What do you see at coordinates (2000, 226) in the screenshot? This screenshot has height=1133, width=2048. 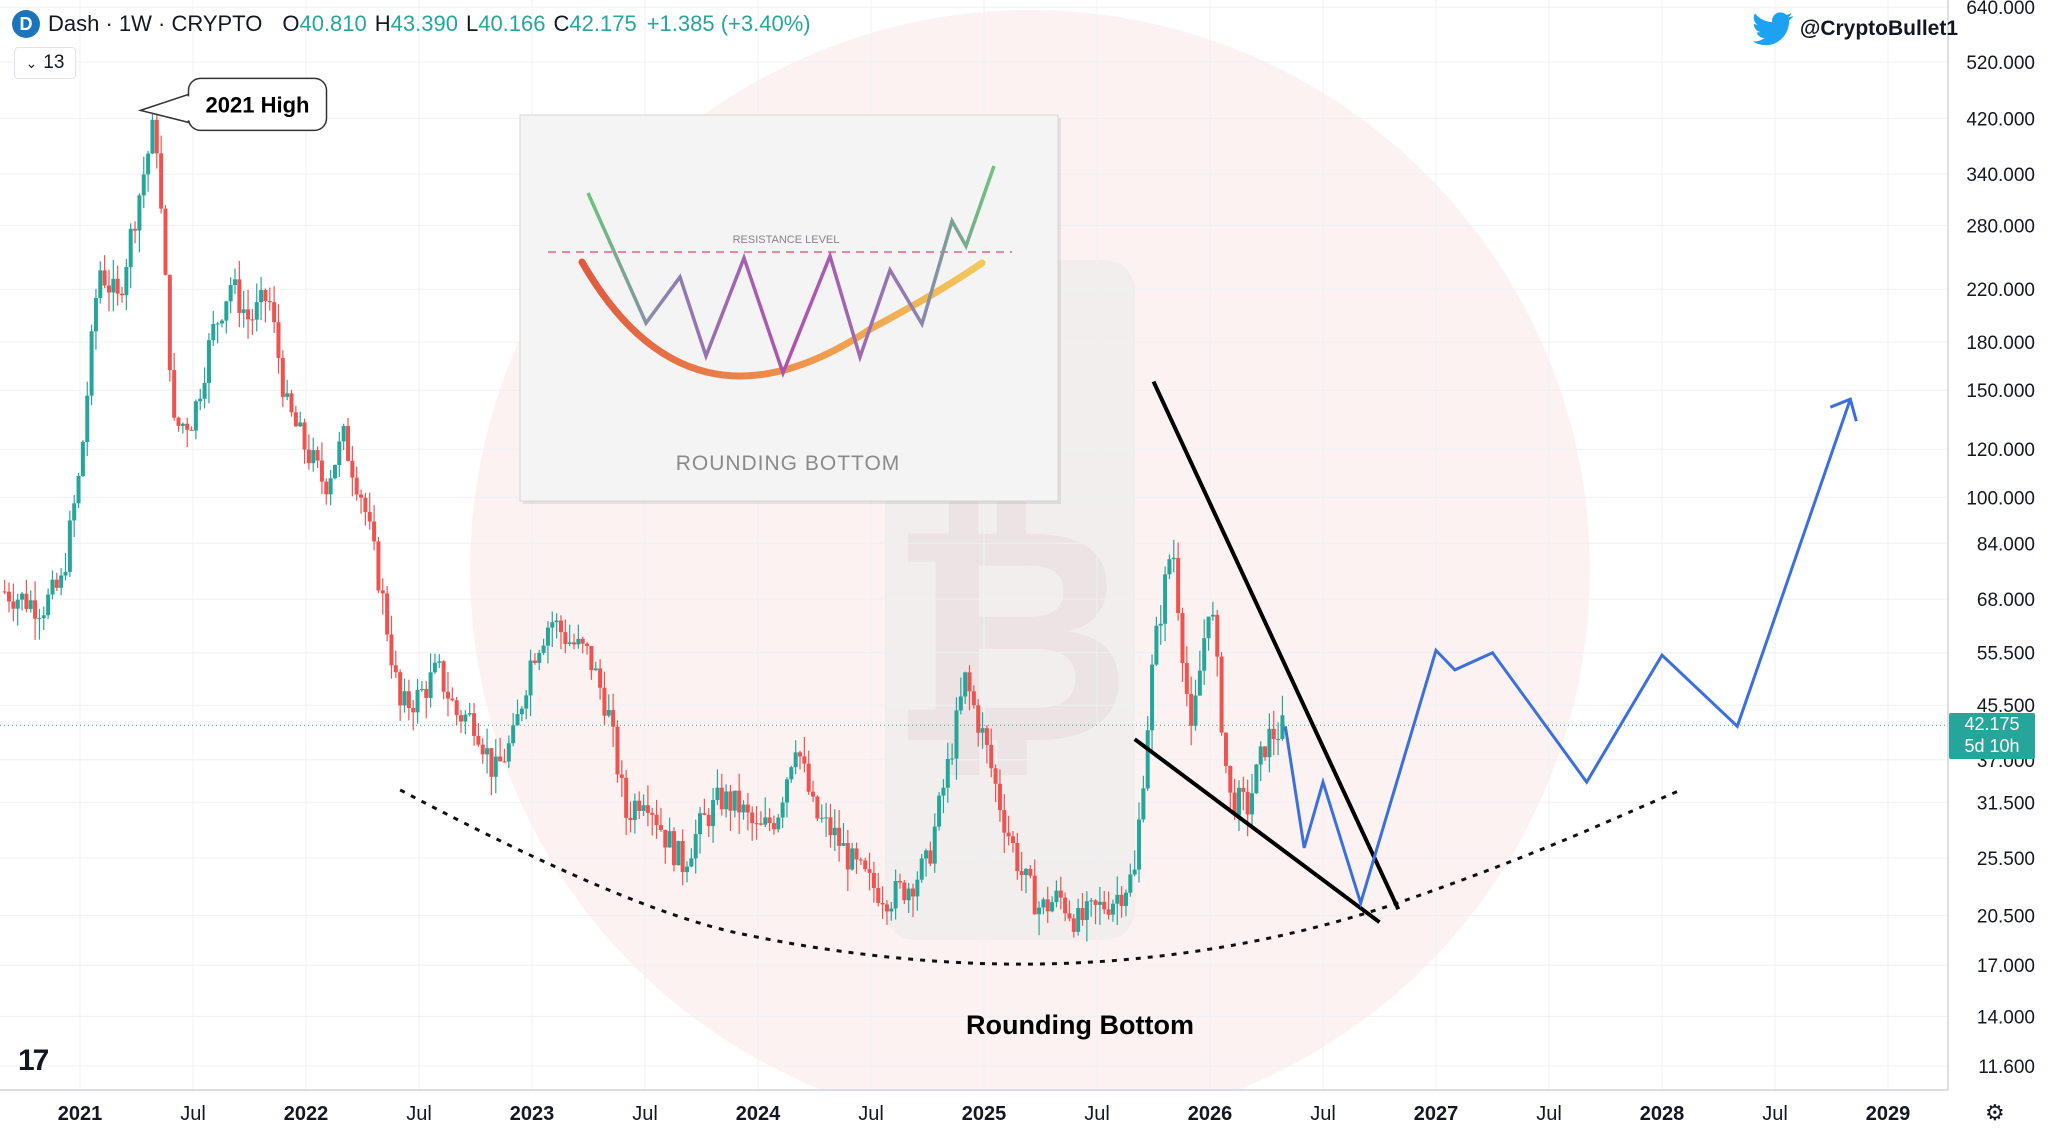 I see `price-tick-label: 280.000` at bounding box center [2000, 226].